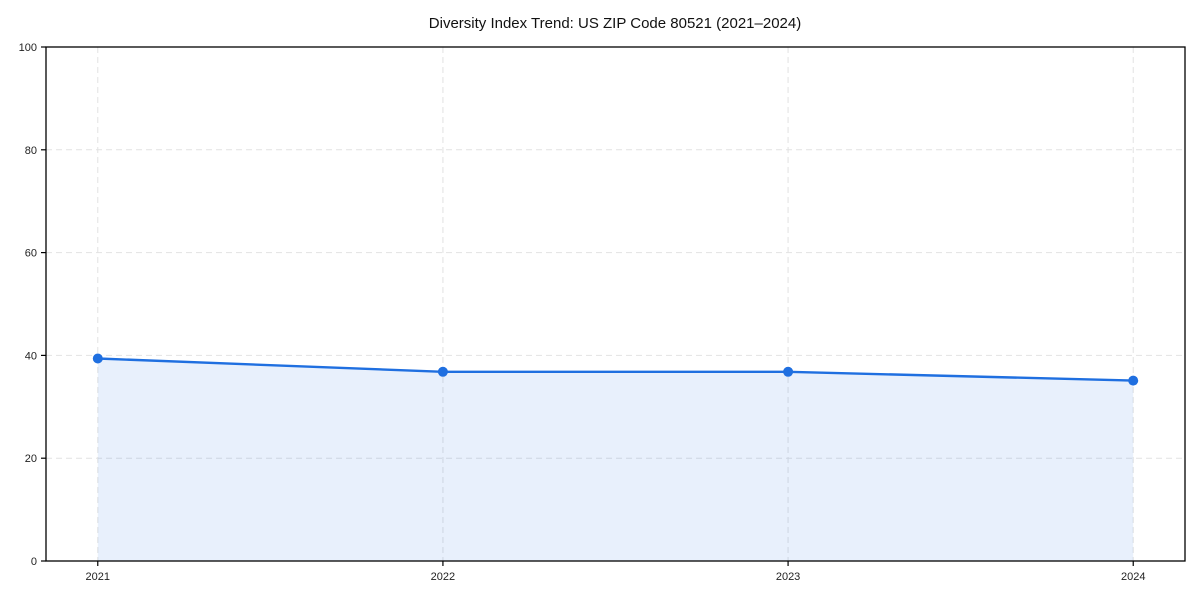  What do you see at coordinates (34, 562) in the screenshot?
I see `y-axis-tick-label: 0` at bounding box center [34, 562].